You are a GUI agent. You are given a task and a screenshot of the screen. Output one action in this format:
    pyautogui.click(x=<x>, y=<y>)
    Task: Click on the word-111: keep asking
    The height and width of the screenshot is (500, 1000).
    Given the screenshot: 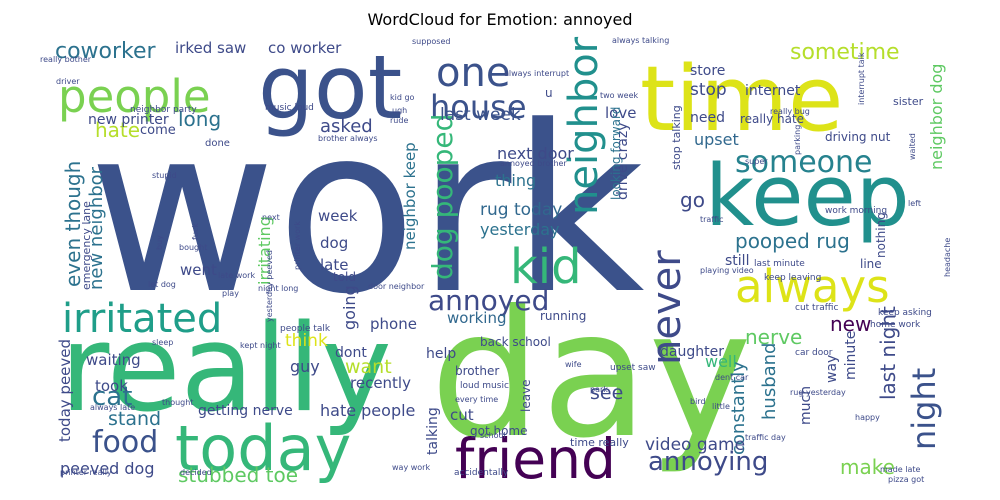 What is the action you would take?
    pyautogui.click(x=905, y=313)
    